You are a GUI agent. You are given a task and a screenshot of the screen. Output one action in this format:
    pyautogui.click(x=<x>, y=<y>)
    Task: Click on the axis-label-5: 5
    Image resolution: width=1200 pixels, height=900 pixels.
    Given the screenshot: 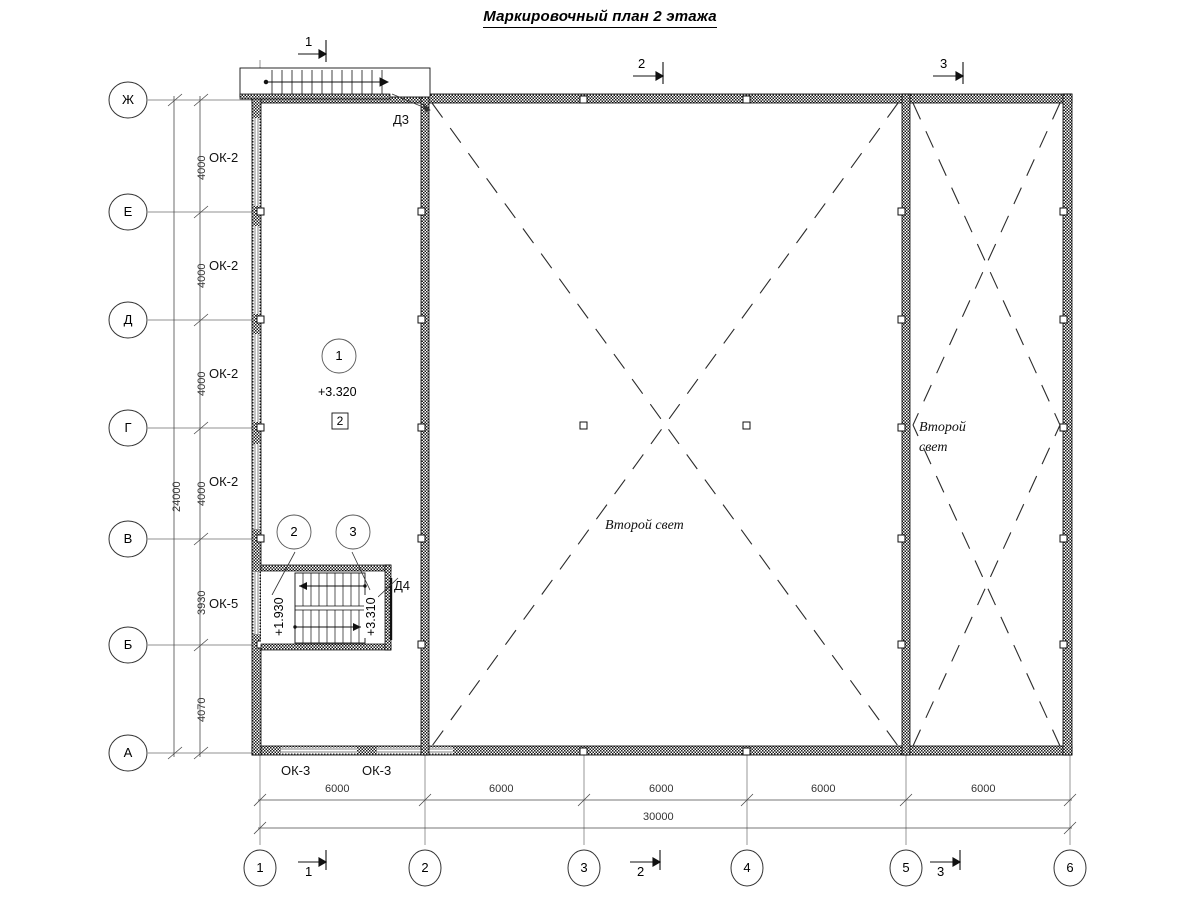 What is the action you would take?
    pyautogui.click(x=906, y=867)
    